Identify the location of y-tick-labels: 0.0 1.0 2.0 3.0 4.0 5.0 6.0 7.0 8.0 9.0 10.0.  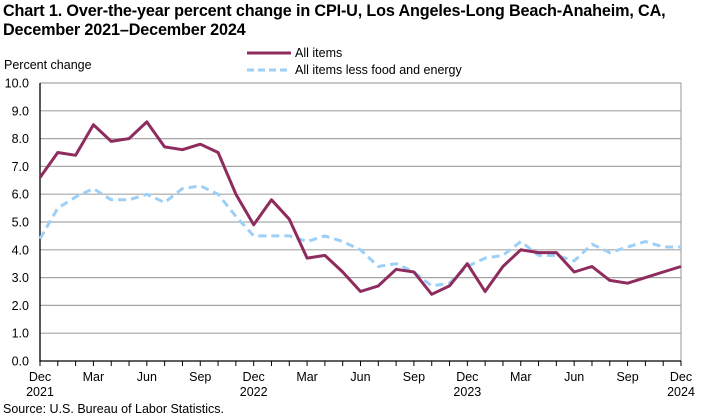
(17, 223).